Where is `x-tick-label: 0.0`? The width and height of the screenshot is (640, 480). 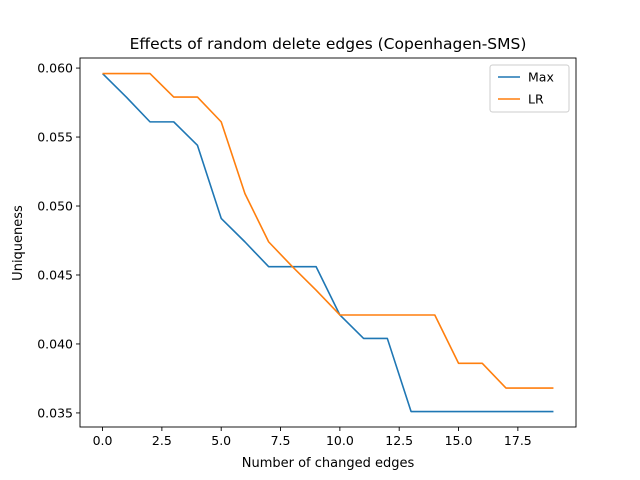 x-tick-label: 0.0 is located at coordinates (103, 440).